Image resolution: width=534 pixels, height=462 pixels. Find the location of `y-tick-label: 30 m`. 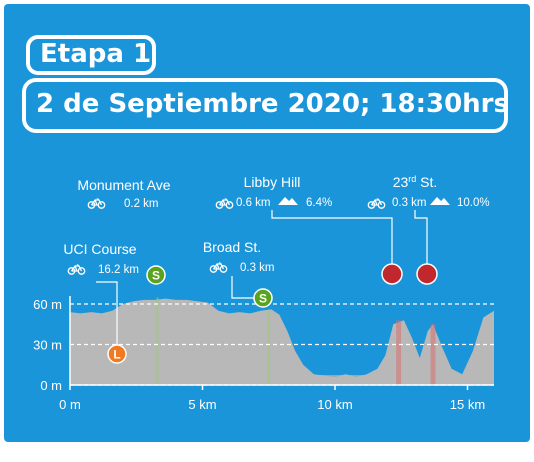

y-tick-label: 30 m is located at coordinates (47, 345).